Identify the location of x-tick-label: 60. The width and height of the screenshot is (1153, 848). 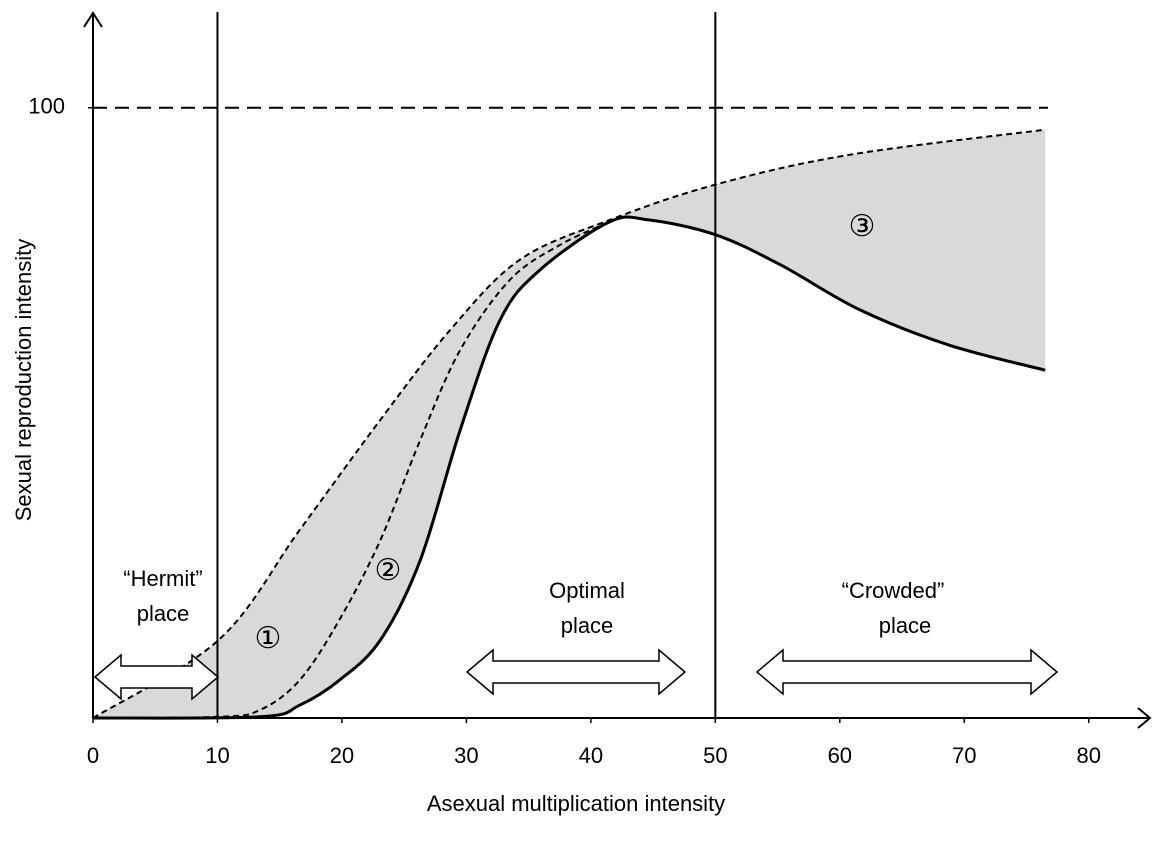
(840, 755).